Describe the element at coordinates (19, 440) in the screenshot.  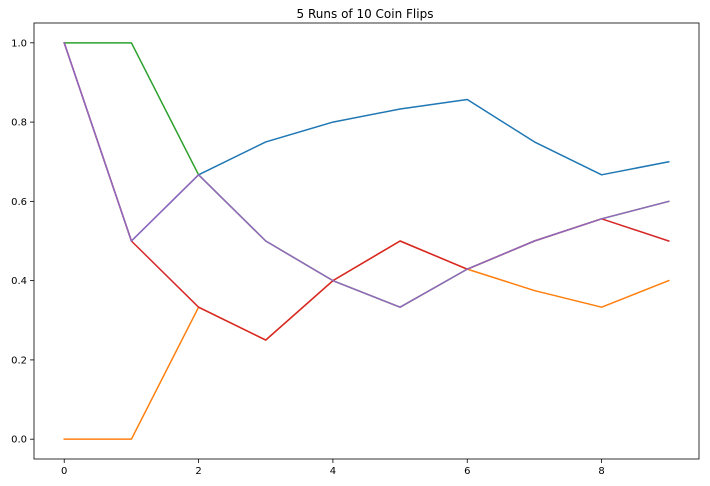
I see `y-tick-label: 0.0` at that location.